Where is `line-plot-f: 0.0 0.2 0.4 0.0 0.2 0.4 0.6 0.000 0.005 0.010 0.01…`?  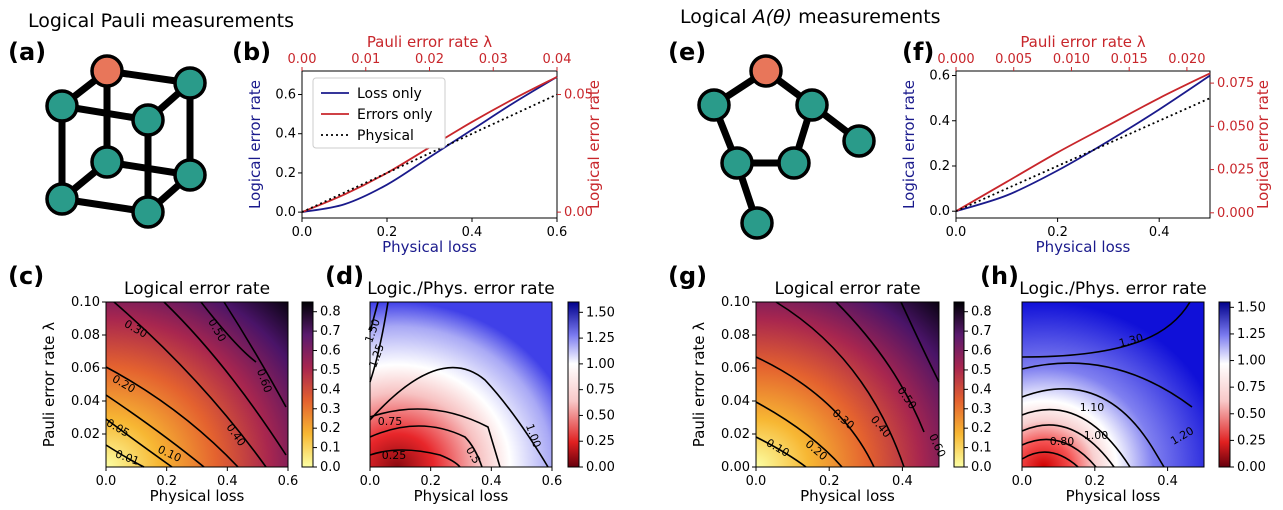
line-plot-f: 0.0 0.2 0.4 0.0 0.2 0.4 0.6 0.000 0.005 0.010 0.01… is located at coordinates (1086, 144).